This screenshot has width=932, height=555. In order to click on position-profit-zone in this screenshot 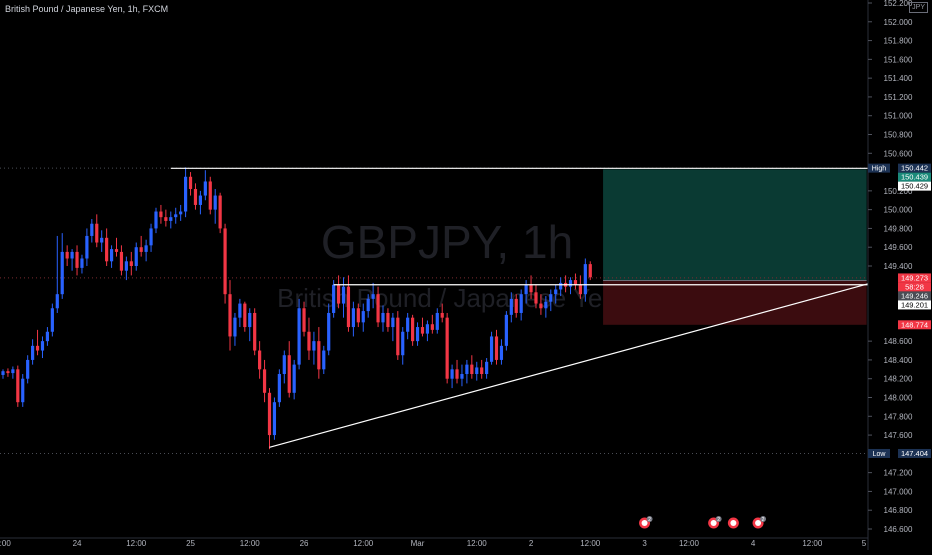, I will do `click(735, 225)`.